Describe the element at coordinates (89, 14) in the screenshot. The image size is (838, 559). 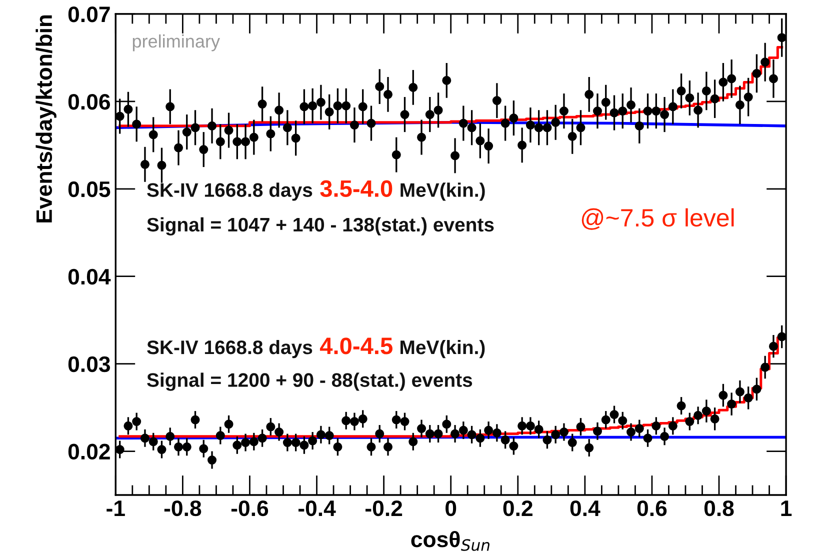
I see `y-tick-label: 0.07` at that location.